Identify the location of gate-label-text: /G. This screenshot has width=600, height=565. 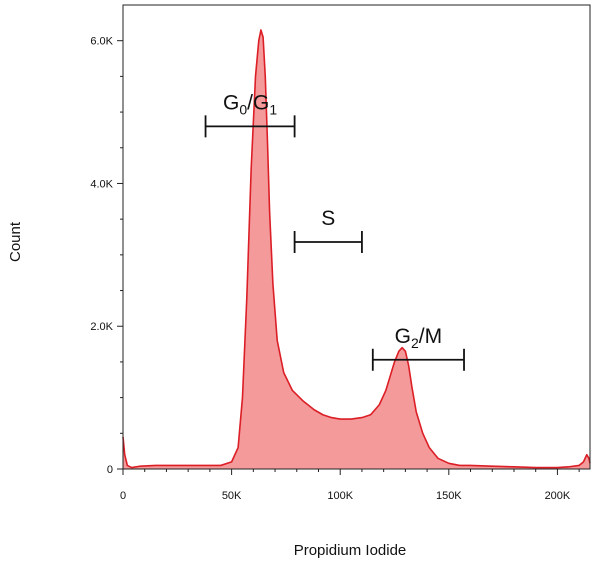
(258, 102).